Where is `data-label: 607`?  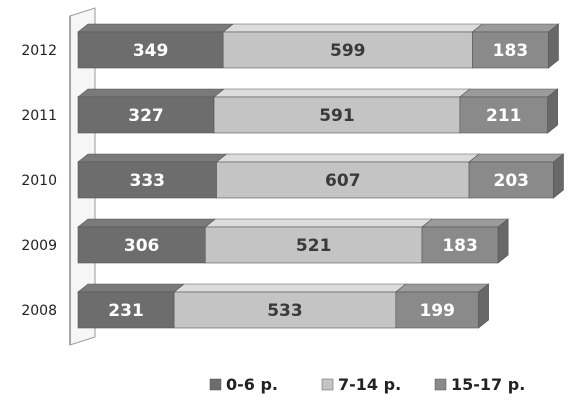 data-label: 607 is located at coordinates (343, 181).